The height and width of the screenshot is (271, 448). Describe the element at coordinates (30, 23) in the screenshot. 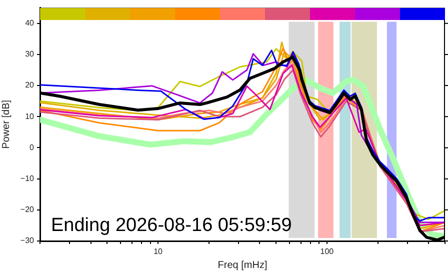

I see `y-tick-label: 40` at that location.